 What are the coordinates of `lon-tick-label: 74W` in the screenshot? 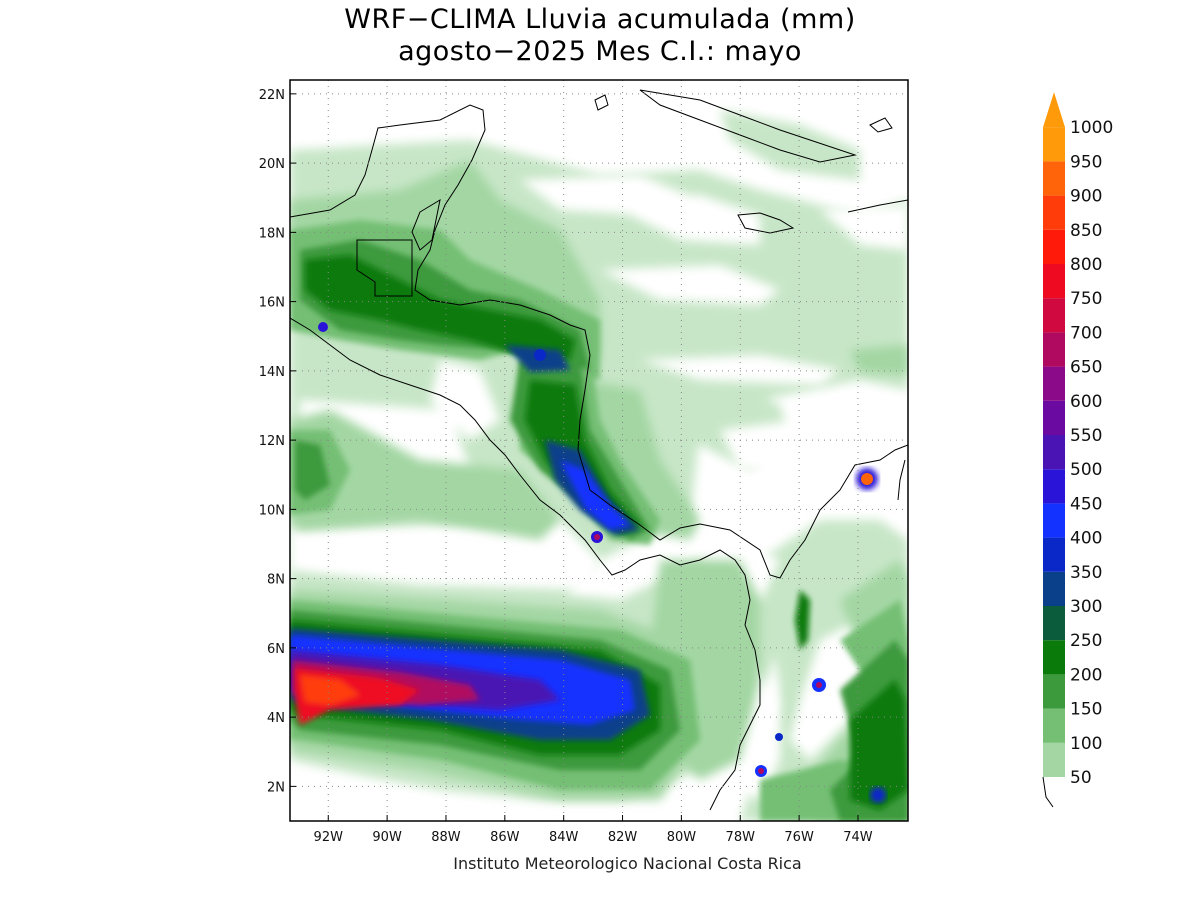 It's located at (858, 837).